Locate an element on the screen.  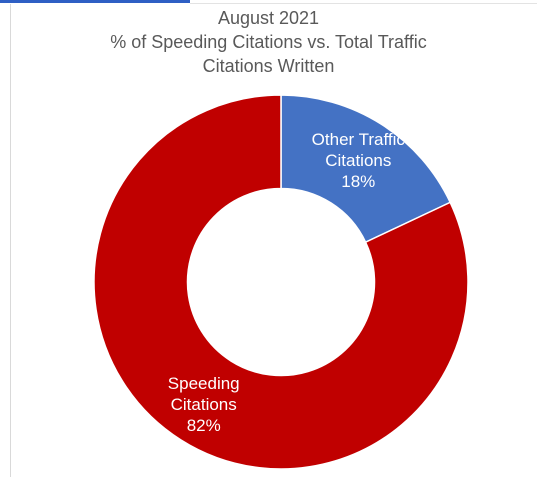
slice-label-line: 82% is located at coordinates (204, 425).